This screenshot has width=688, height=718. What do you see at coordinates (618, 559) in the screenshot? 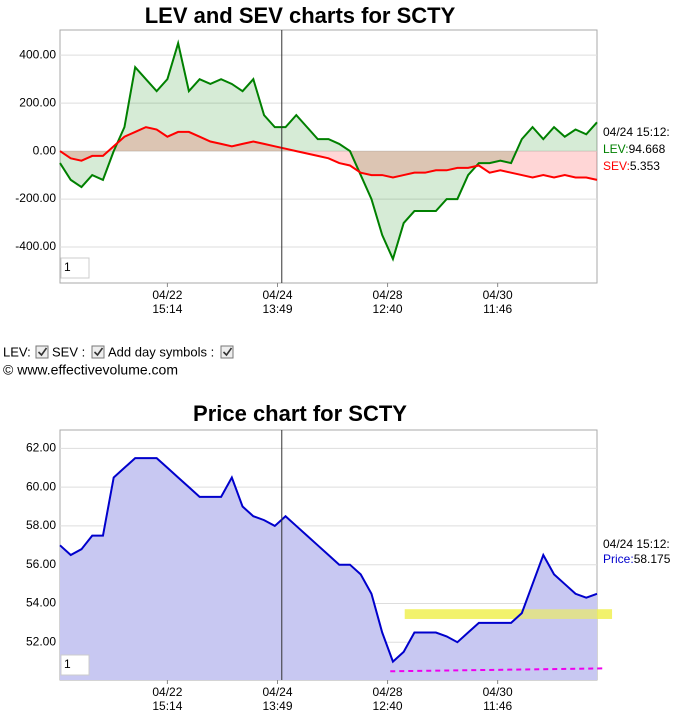
I see `readout-label: Price:` at bounding box center [618, 559].